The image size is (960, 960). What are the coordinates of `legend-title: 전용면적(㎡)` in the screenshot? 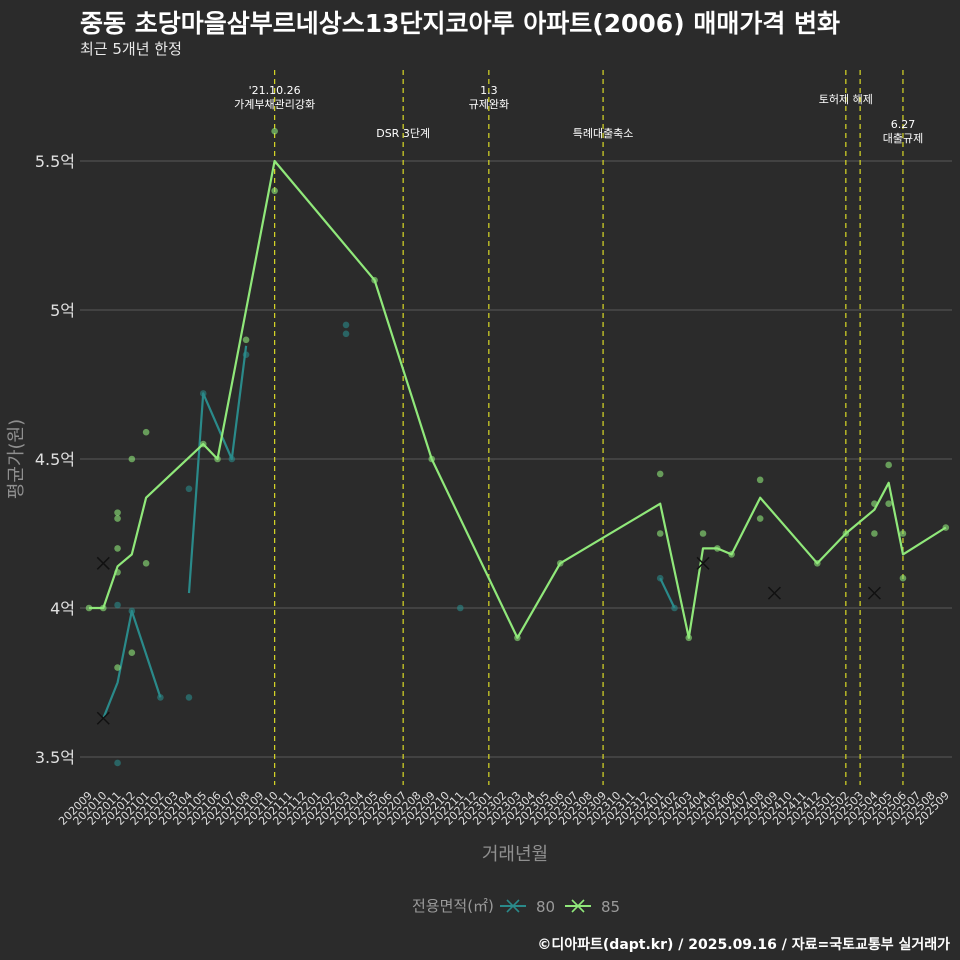 It's located at (453, 906).